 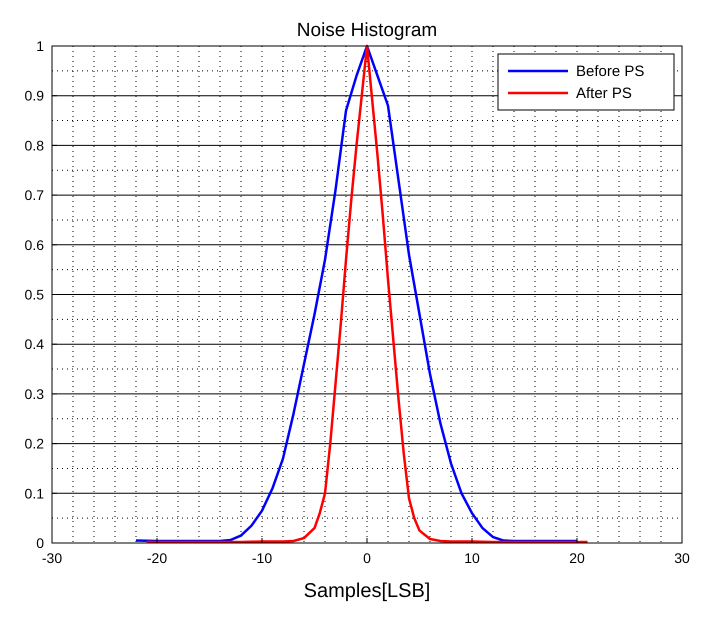 I want to click on legend-label: After PS, so click(x=604, y=93).